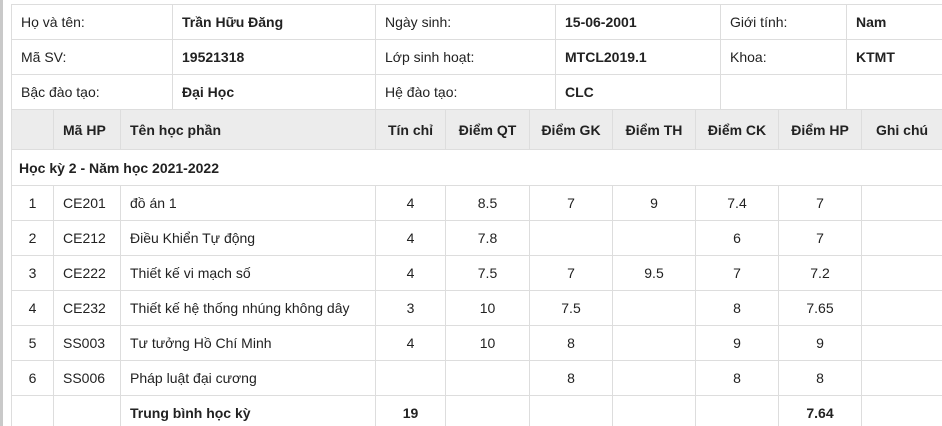 Image resolution: width=942 pixels, height=426 pixels. I want to click on header-score-ck: Điểm CK, so click(737, 129).